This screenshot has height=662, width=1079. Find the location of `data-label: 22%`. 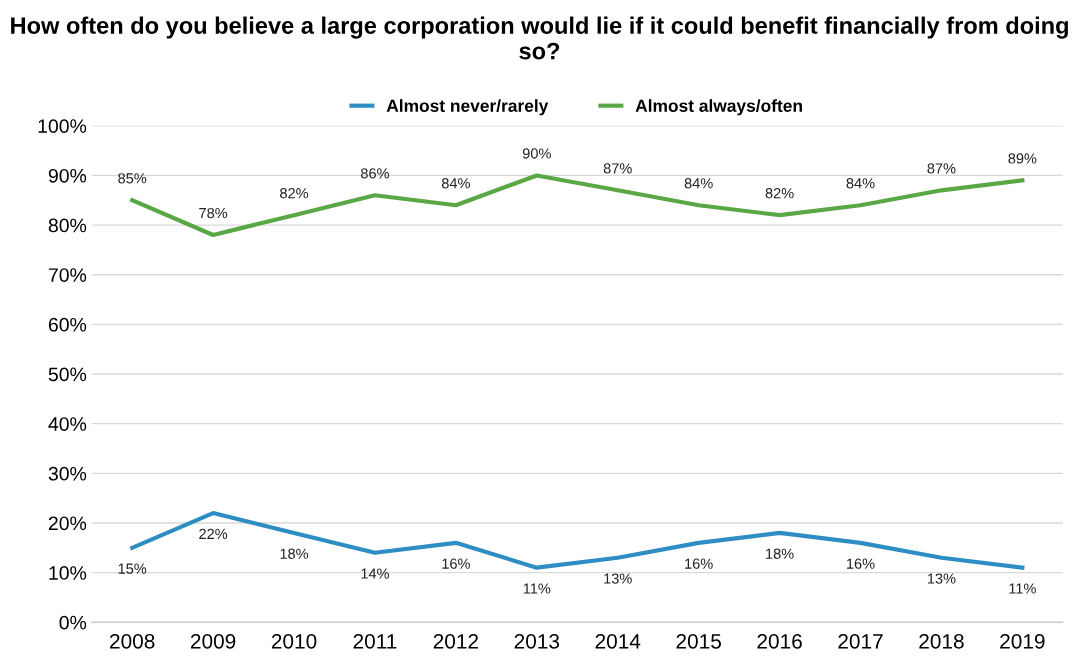

data-label: 22% is located at coordinates (213, 533).